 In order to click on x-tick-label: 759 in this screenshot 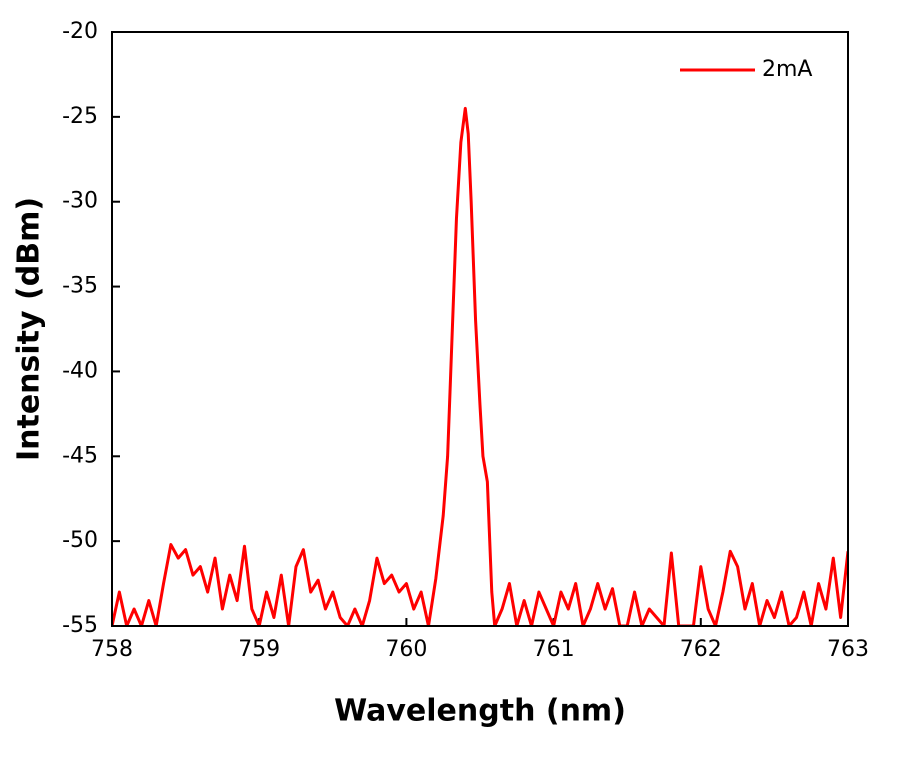, I will do `click(259, 649)`.